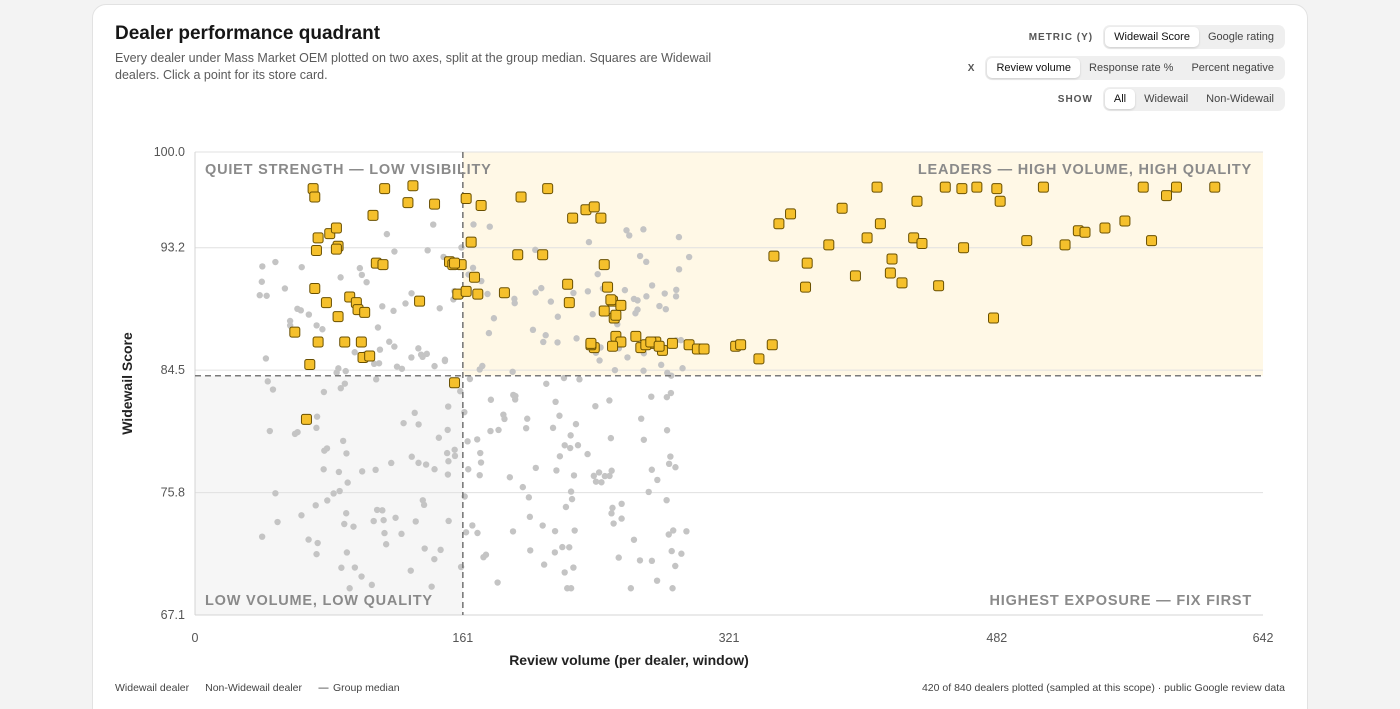 Image resolution: width=1400 pixels, height=709 pixels. What do you see at coordinates (1034, 68) in the screenshot?
I see `x-option-review-volume: Review volume` at bounding box center [1034, 68].